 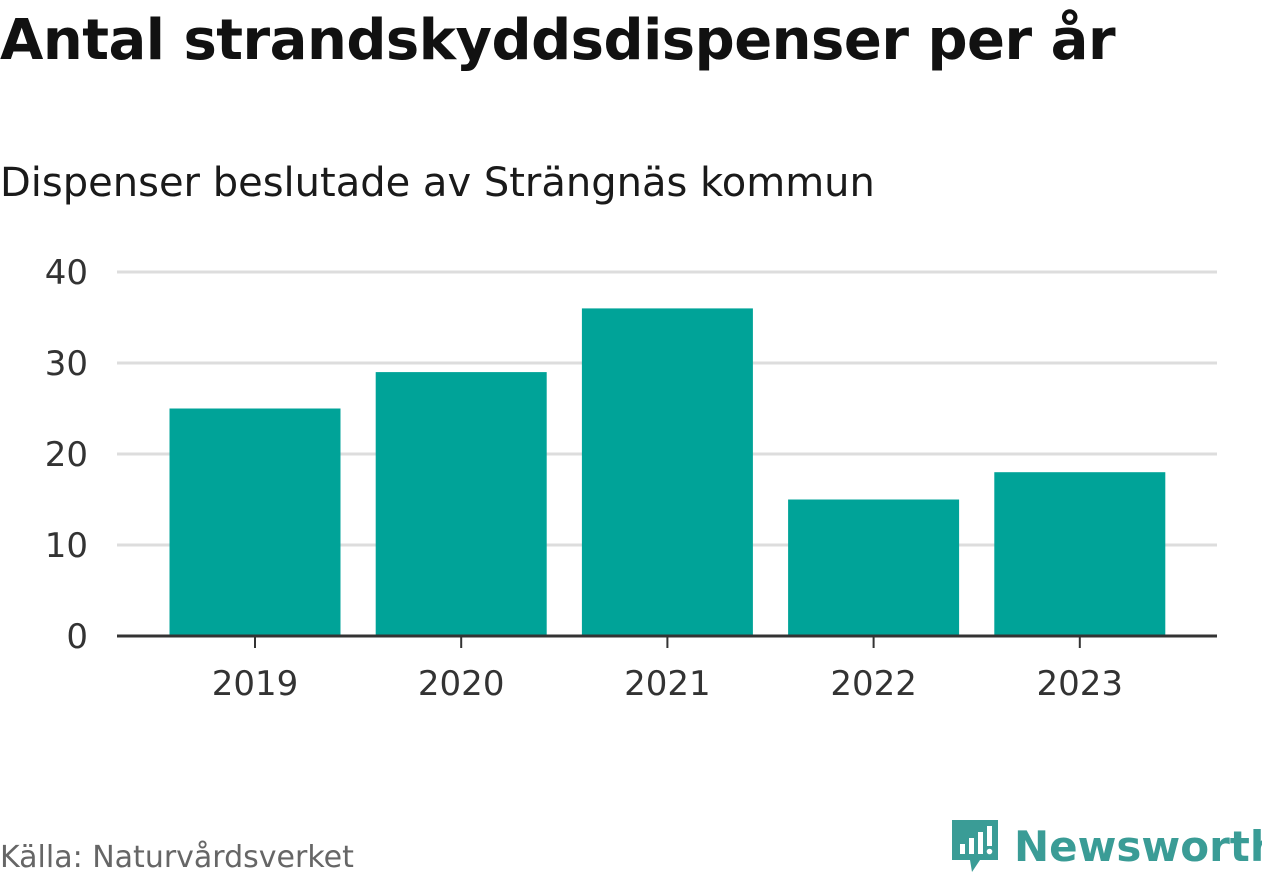 I want to click on x-axis-tick-labels: 2019 2020 2021 2022 2023, so click(x=667, y=684).